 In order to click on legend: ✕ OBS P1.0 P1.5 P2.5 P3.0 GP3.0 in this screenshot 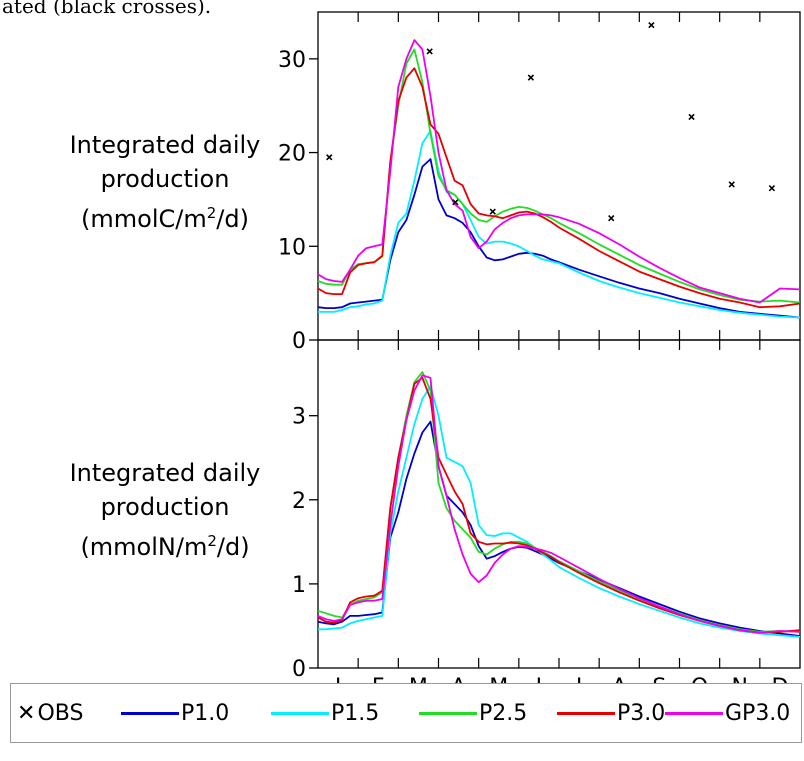, I will do `click(406, 713)`.